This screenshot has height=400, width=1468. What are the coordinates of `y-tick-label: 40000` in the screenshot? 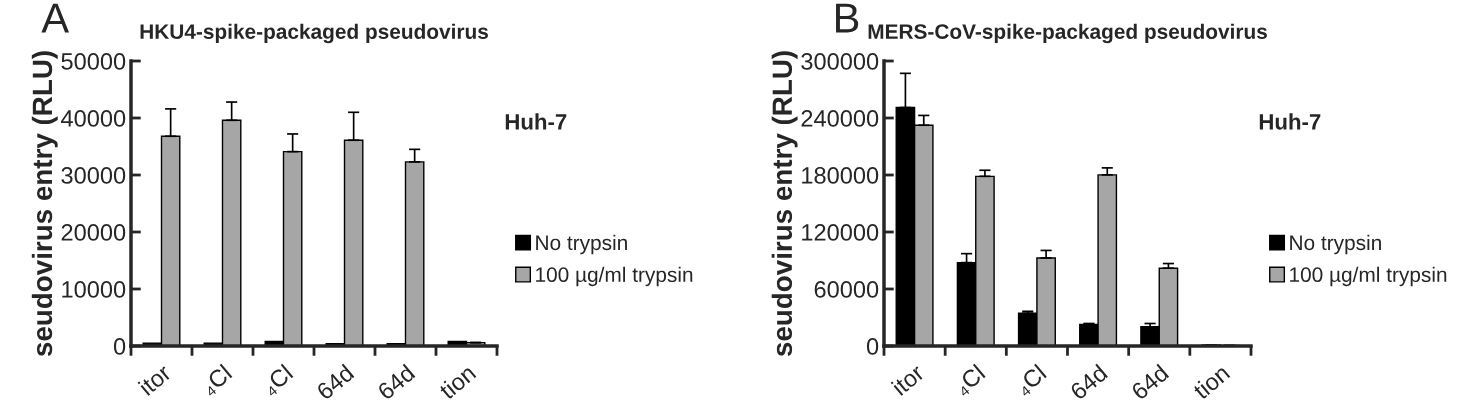 It's located at (93, 118).